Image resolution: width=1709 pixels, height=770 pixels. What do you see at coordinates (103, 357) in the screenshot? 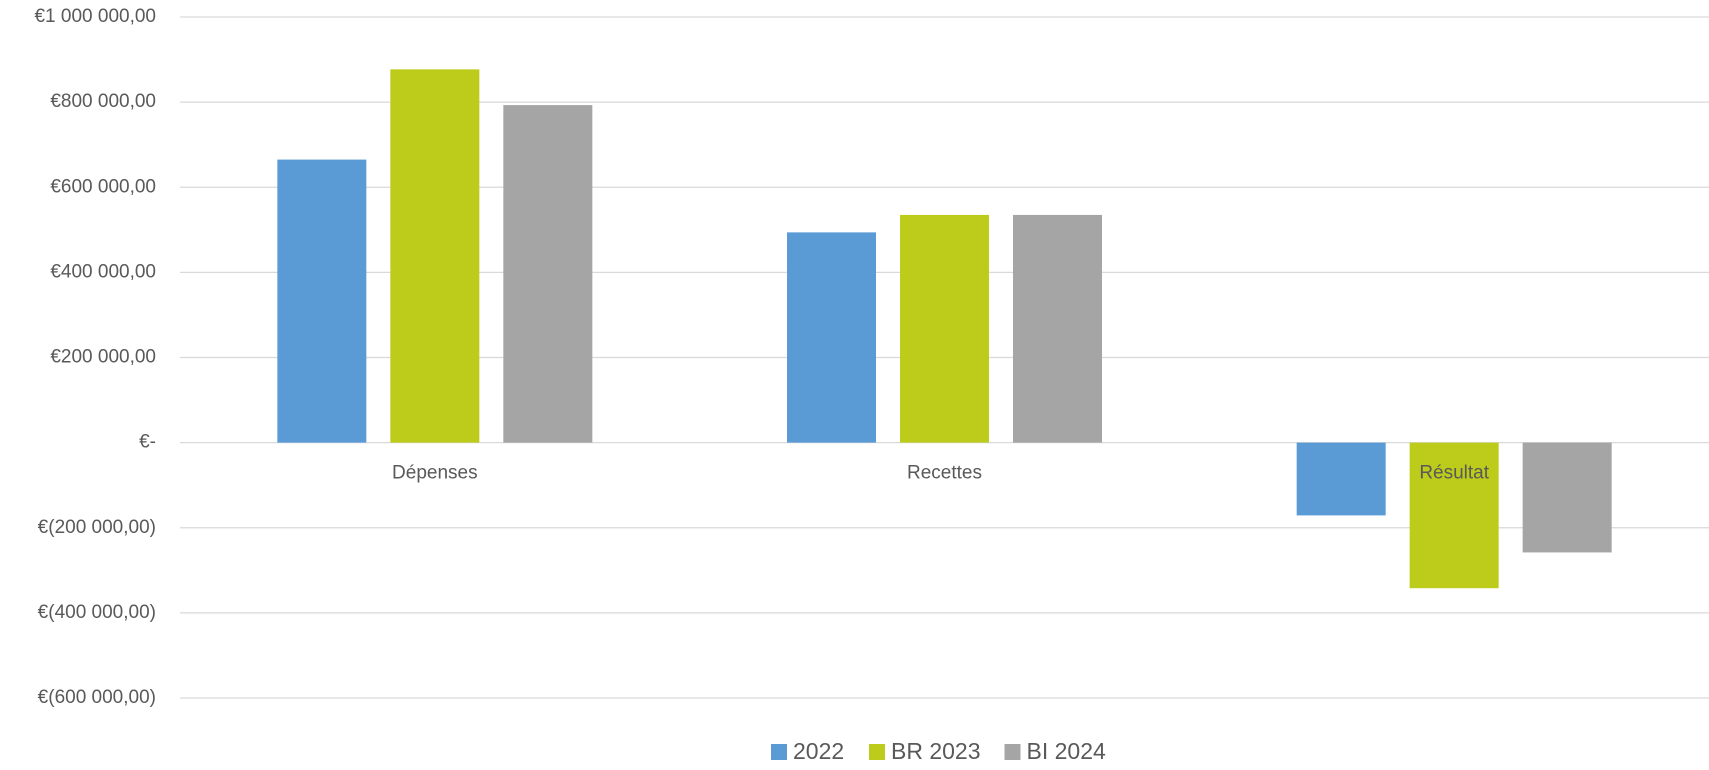
I see `y-tick-label: €200 000,00` at bounding box center [103, 357].